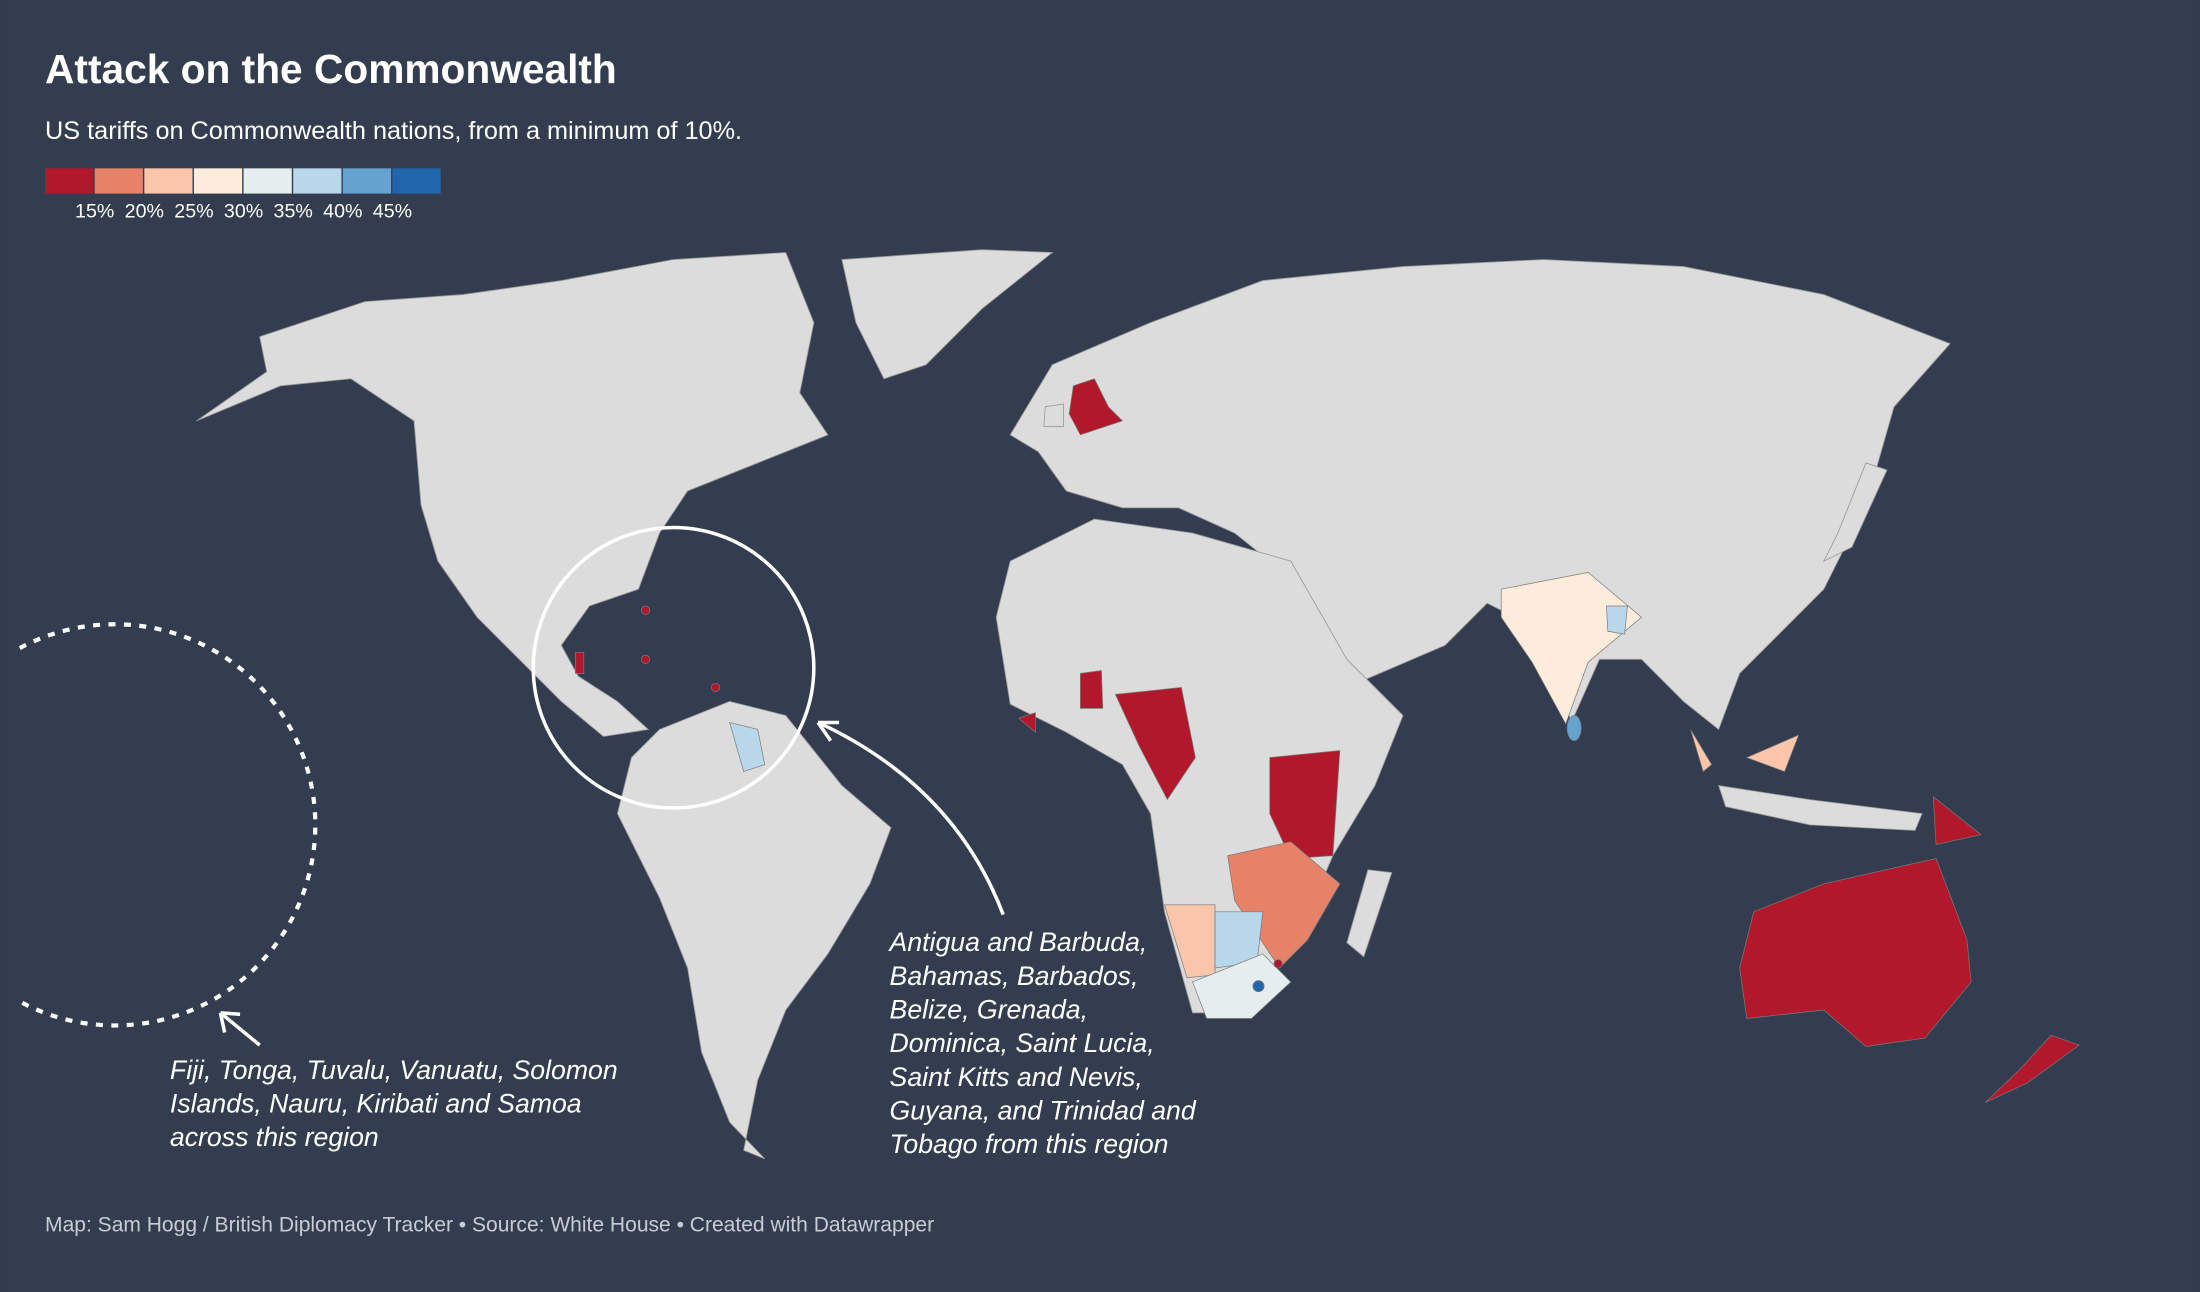 This screenshot has width=2200, height=1292. What do you see at coordinates (1258, 986) in the screenshot?
I see `lesotho` at bounding box center [1258, 986].